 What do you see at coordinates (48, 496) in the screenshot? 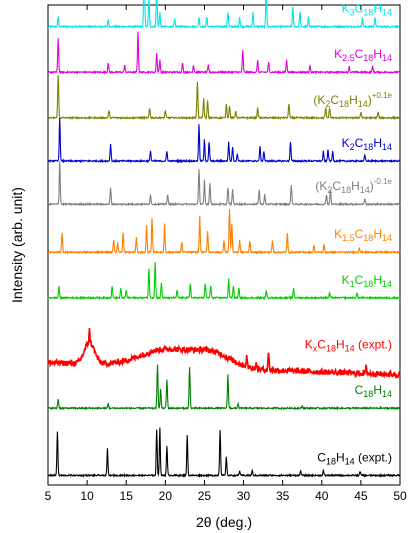
I see `x-tick-label: 5` at bounding box center [48, 496].